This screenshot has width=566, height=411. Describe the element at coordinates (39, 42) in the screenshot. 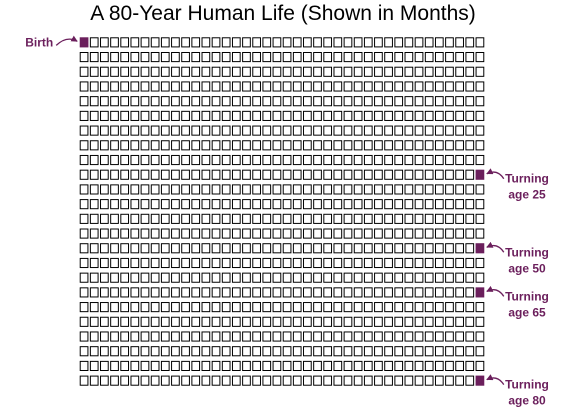

I see `callout-label-birth: Birth` at that location.